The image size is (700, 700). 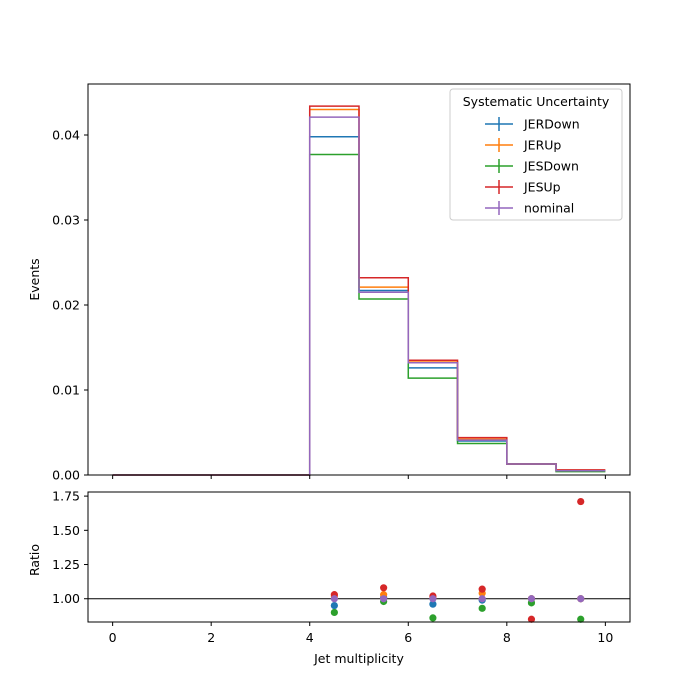 I want to click on legend-label: JESDown, so click(x=551, y=166).